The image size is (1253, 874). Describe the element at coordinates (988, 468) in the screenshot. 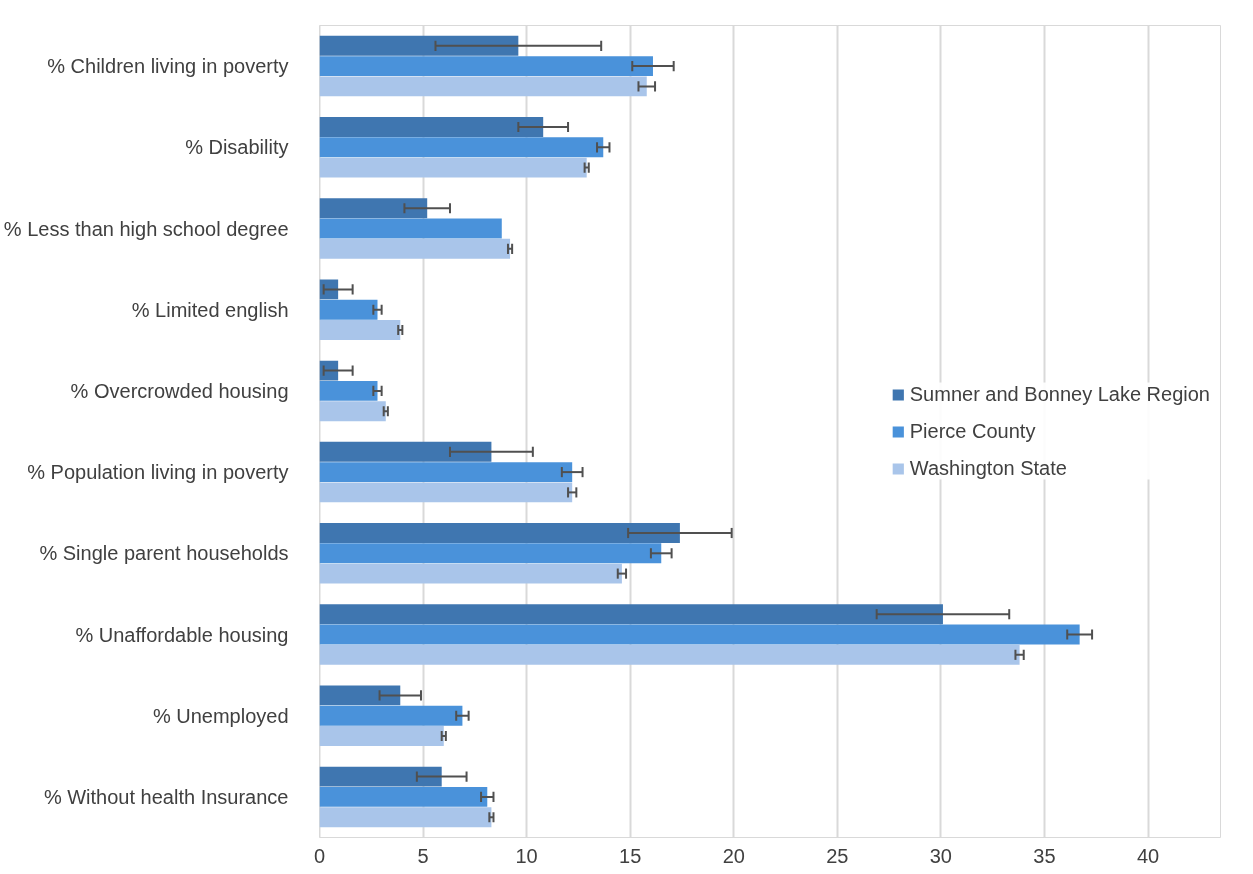

I see `legend-label: Washington State` at that location.